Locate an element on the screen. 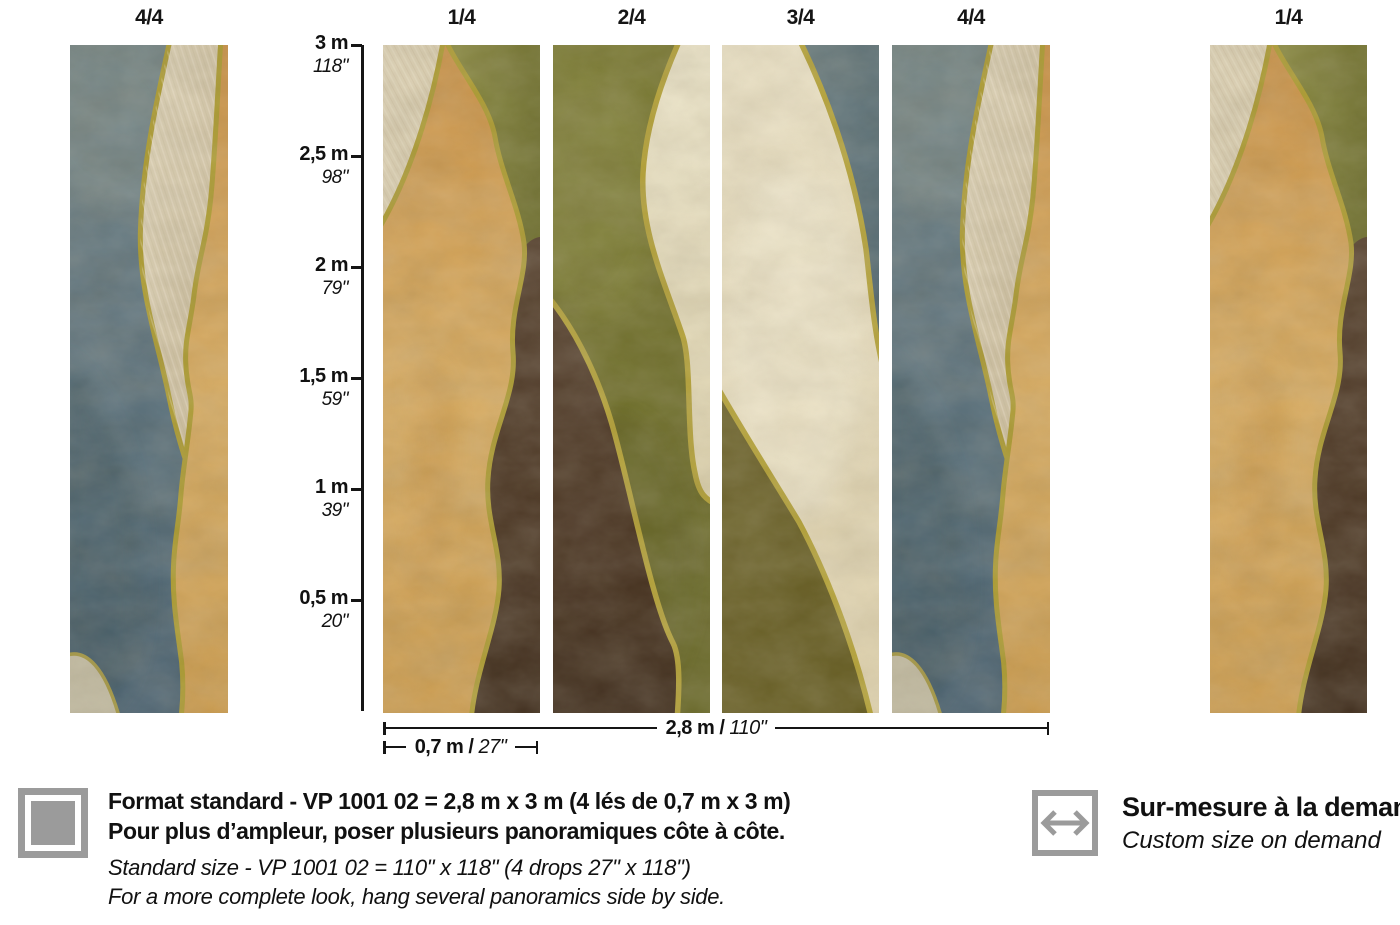 This screenshot has width=1400, height=925. panel-position-label: 2/4 is located at coordinates (631, 17).